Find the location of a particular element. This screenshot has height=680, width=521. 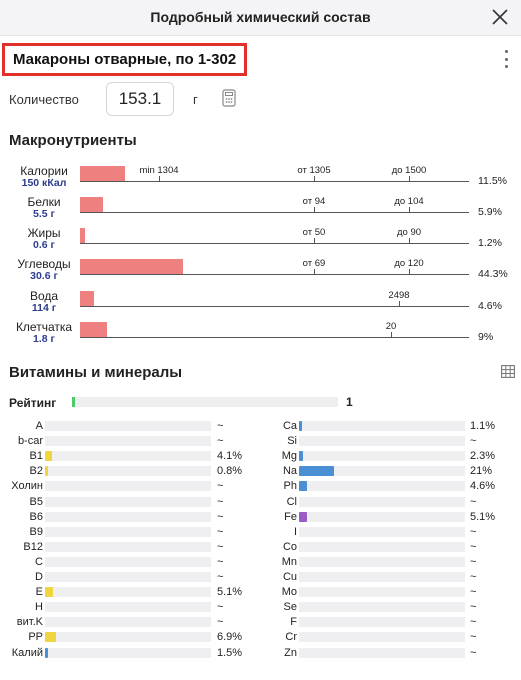

nutrient-row: Cu ~ is located at coordinates (260, 577).